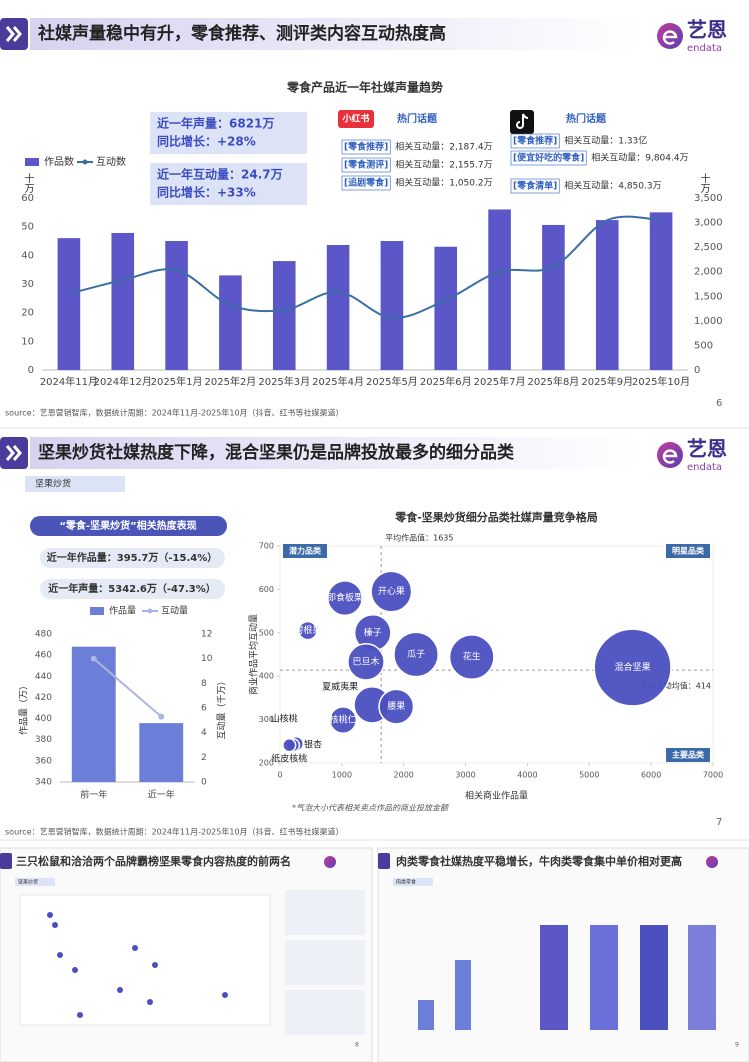  What do you see at coordinates (612, 186) in the screenshot?
I see `topic-text: 相关互动量：4,850.3万` at bounding box center [612, 186].